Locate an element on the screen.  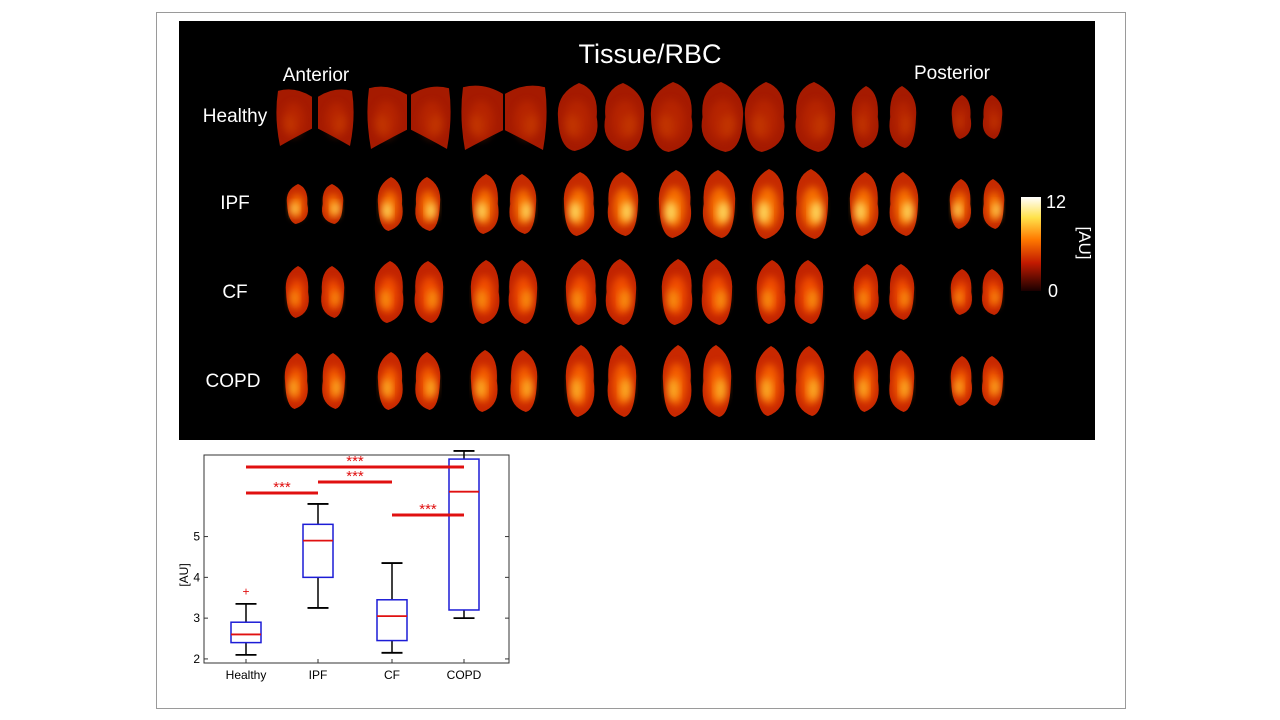
y-tick-label: 3 is located at coordinates (196, 618).